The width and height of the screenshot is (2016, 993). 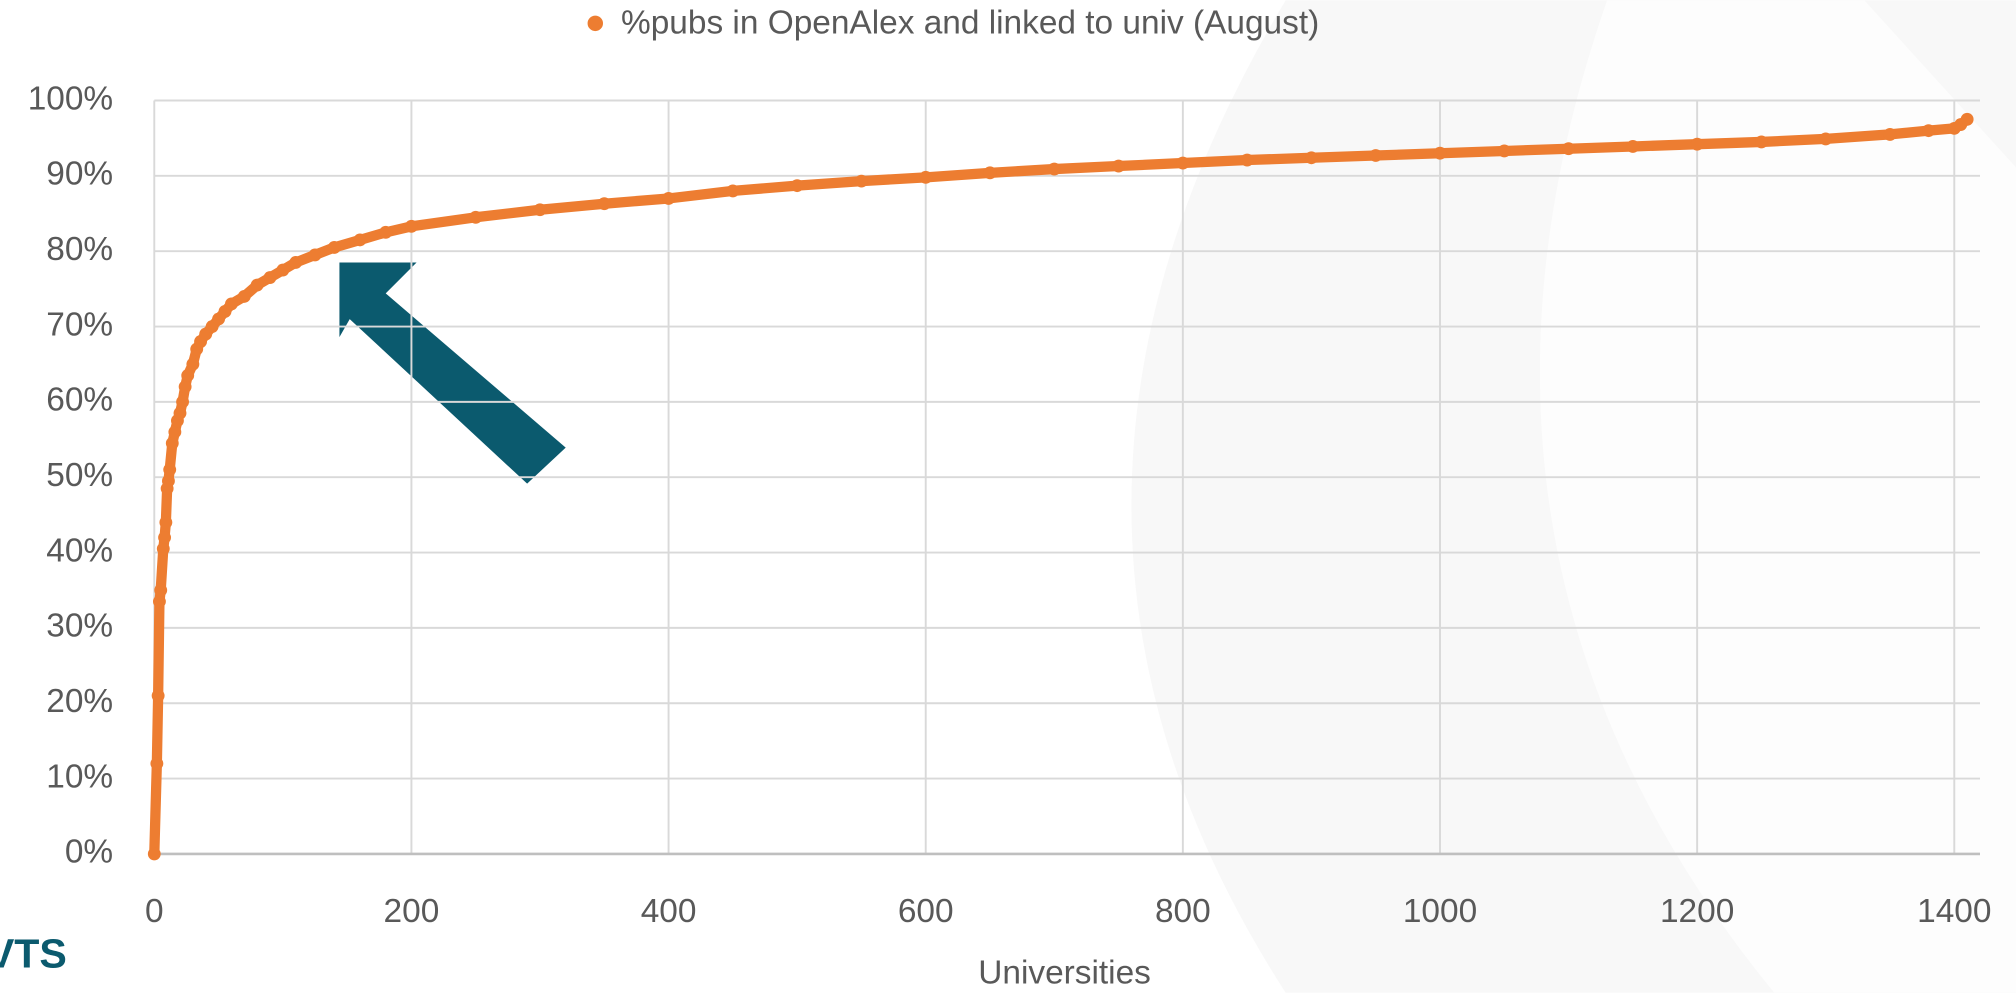 What do you see at coordinates (79, 475) in the screenshot?
I see `y-tick-label: 50%` at bounding box center [79, 475].